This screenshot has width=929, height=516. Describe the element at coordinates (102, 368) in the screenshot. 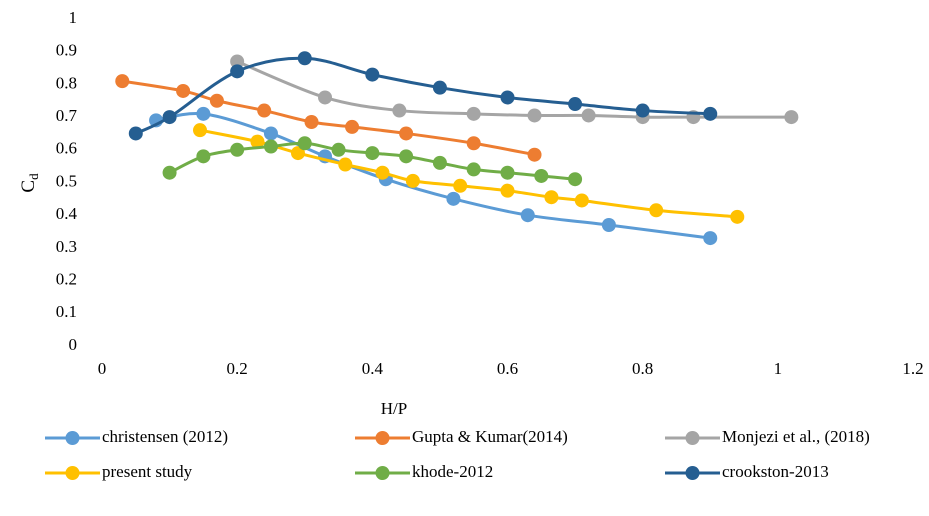

I see `x-tick-label: 0` at that location.